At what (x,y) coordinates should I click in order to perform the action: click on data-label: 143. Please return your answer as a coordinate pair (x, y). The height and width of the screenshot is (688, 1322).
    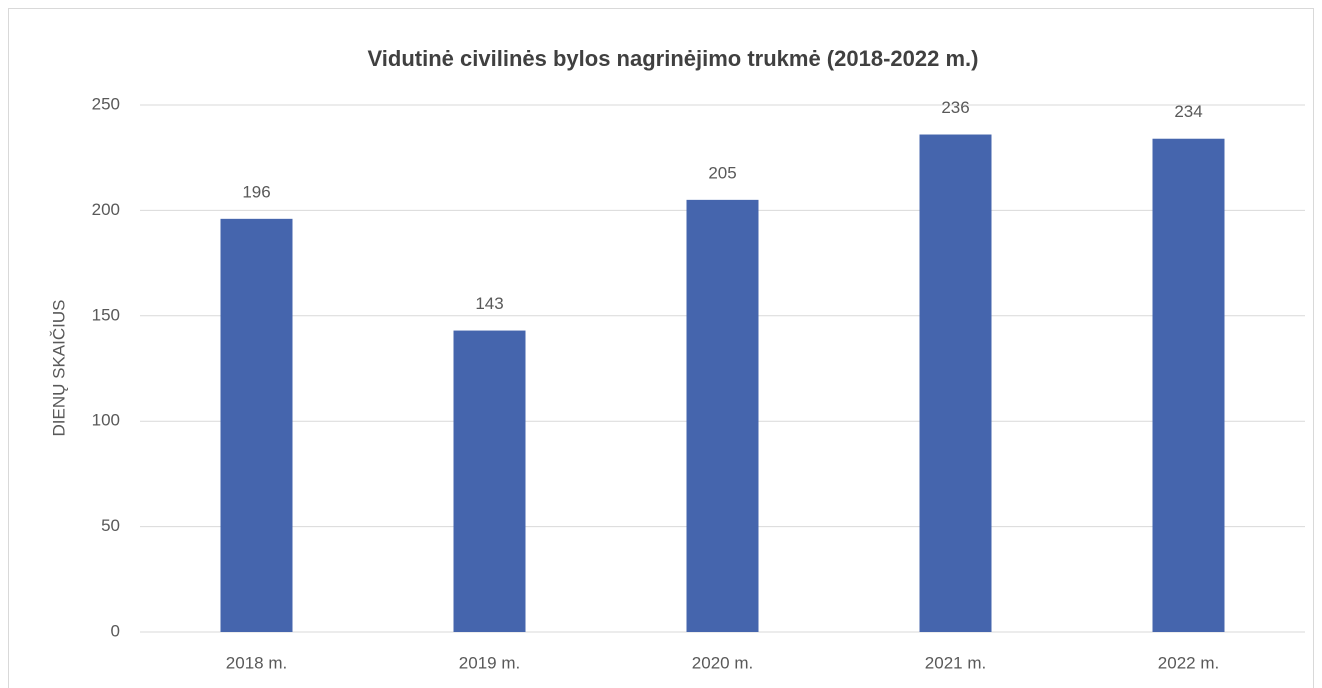
    Looking at the image, I should click on (489, 303).